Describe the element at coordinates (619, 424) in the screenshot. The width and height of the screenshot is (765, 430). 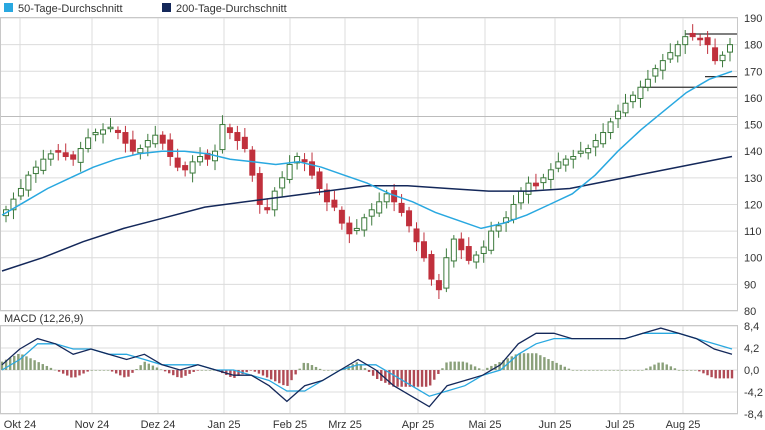
I see `x-tick-label: Jul 25` at that location.